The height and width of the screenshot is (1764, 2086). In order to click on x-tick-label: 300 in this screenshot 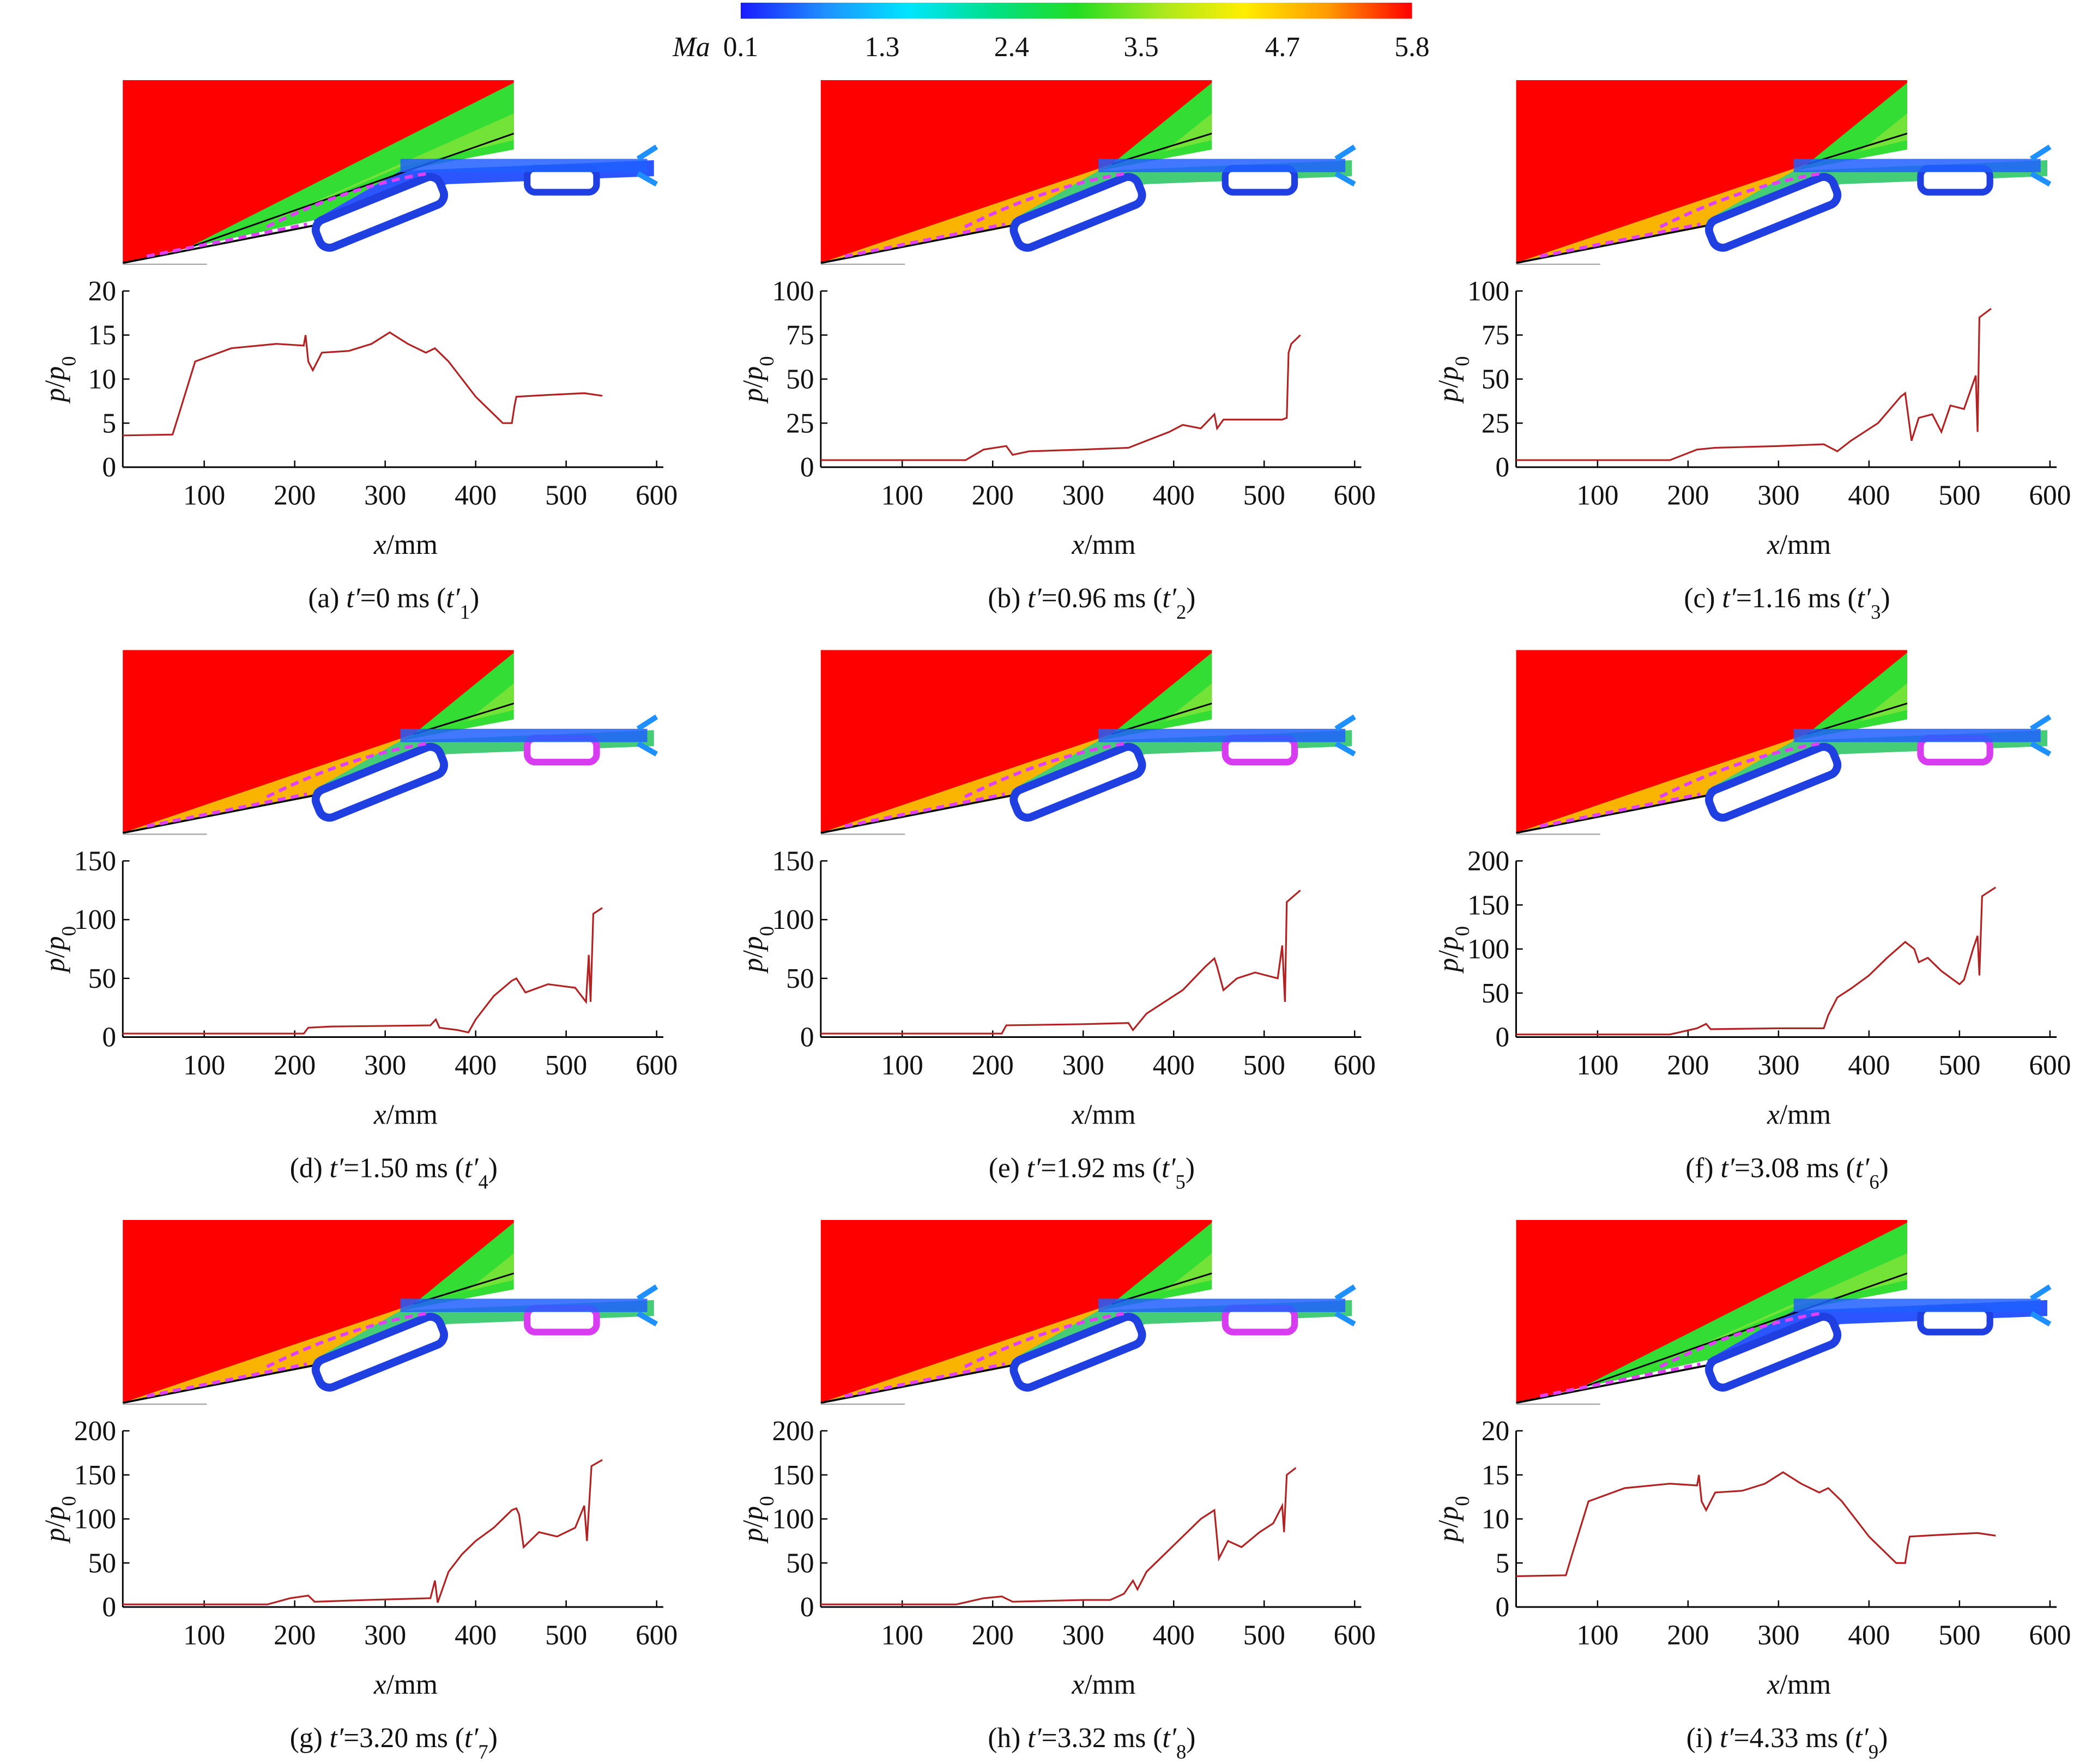, I will do `click(385, 1065)`.